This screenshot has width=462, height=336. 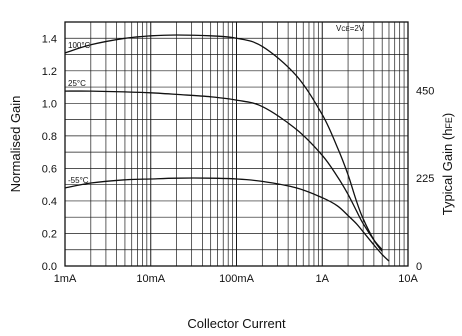 What do you see at coordinates (447, 172) in the screenshot?
I see `y-axis-title-right-main: Typical Gain (h` at bounding box center [447, 172].